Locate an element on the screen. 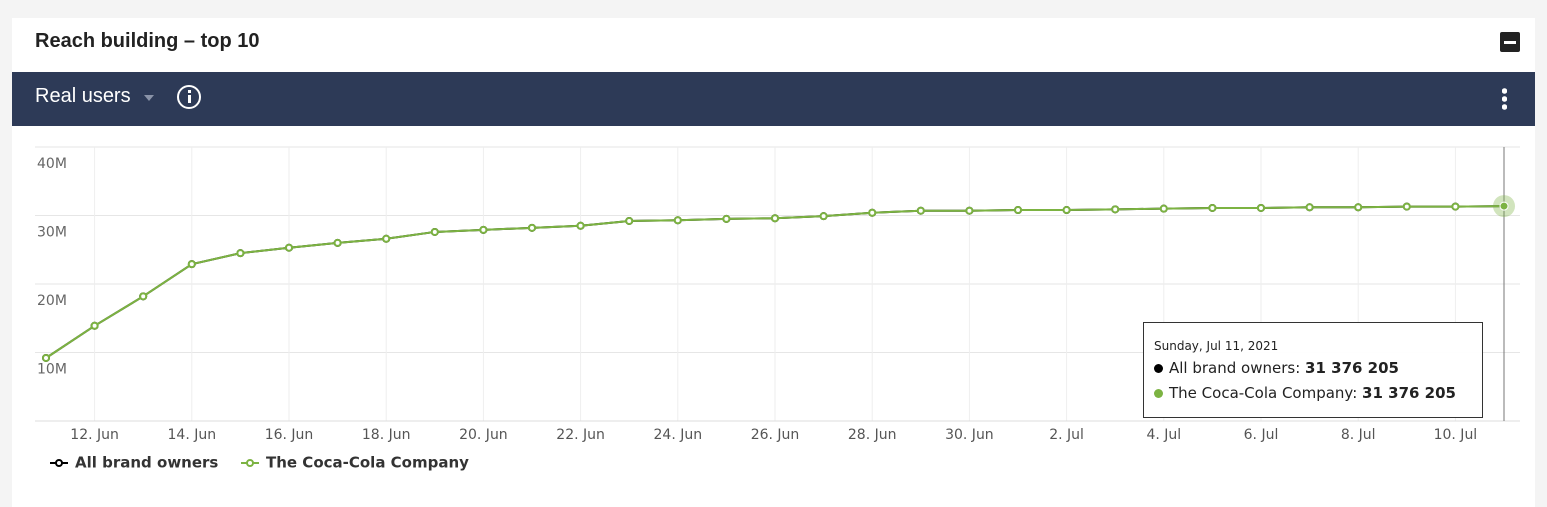 The image size is (1547, 507). x-tick-label: 22. Jun is located at coordinates (580, 435).